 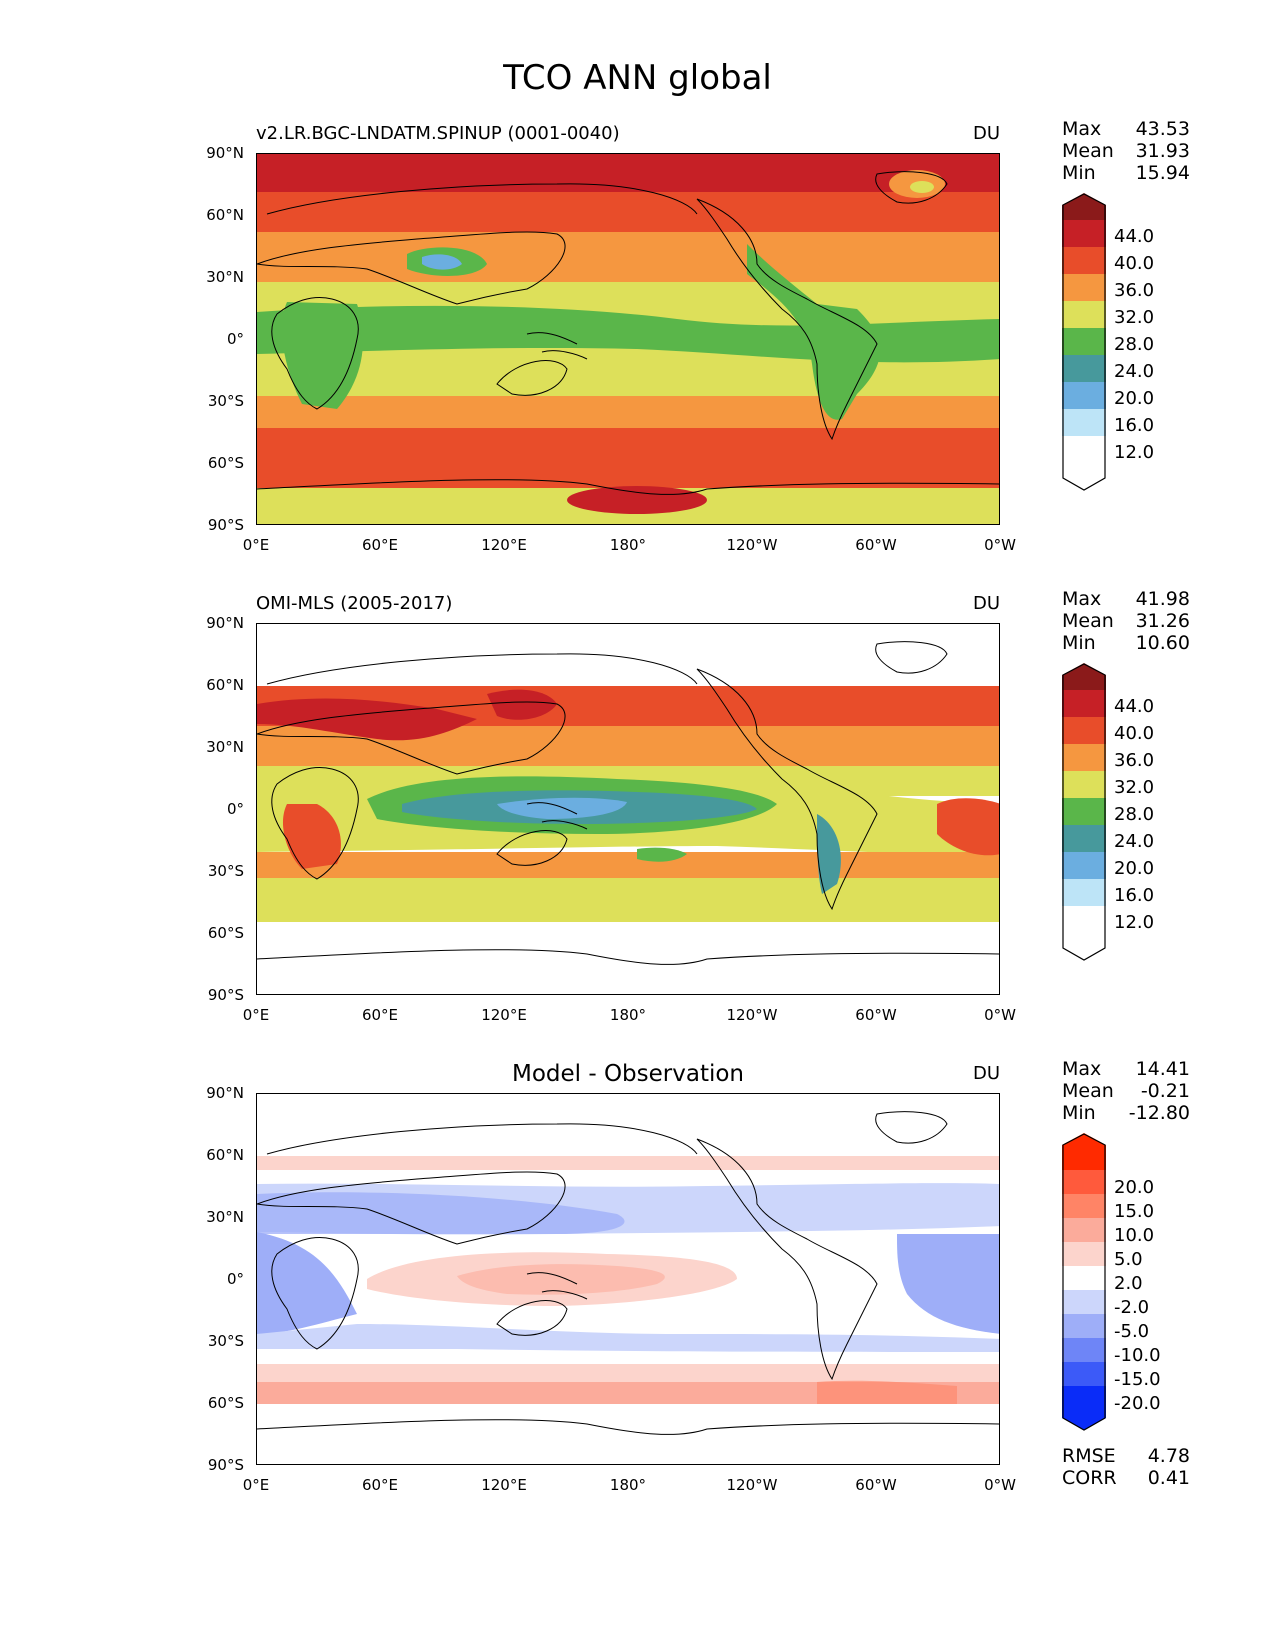 I want to click on lat-tick-label: 60°N, so click(x=225, y=685).